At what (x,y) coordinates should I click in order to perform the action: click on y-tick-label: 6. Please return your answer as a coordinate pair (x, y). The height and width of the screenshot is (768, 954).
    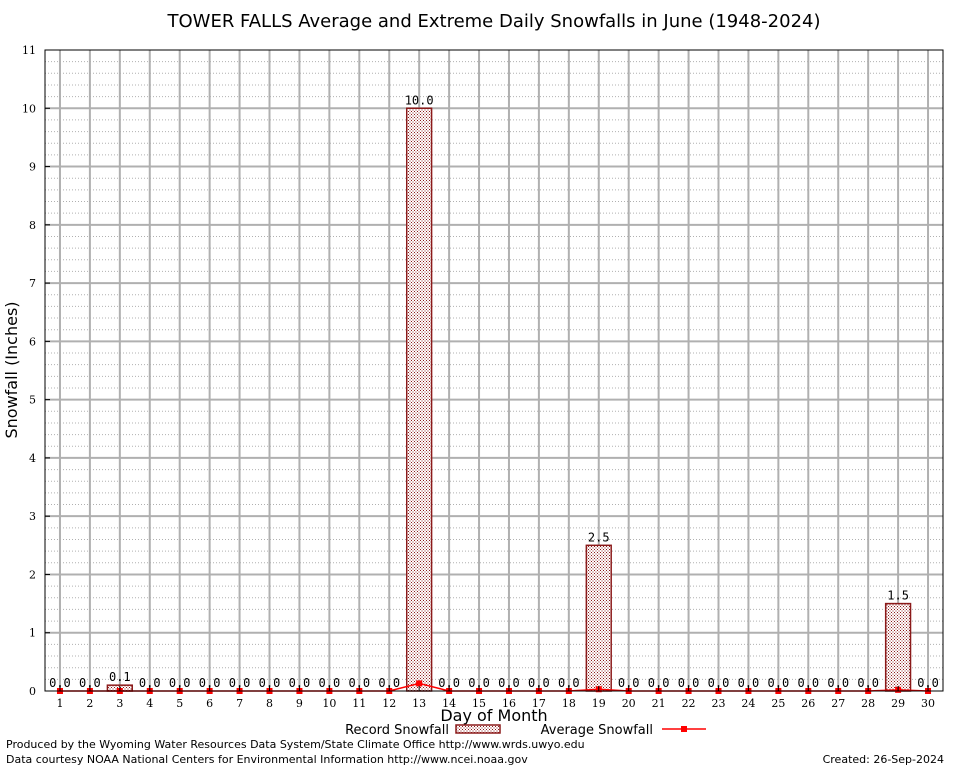
    Looking at the image, I should click on (32, 341).